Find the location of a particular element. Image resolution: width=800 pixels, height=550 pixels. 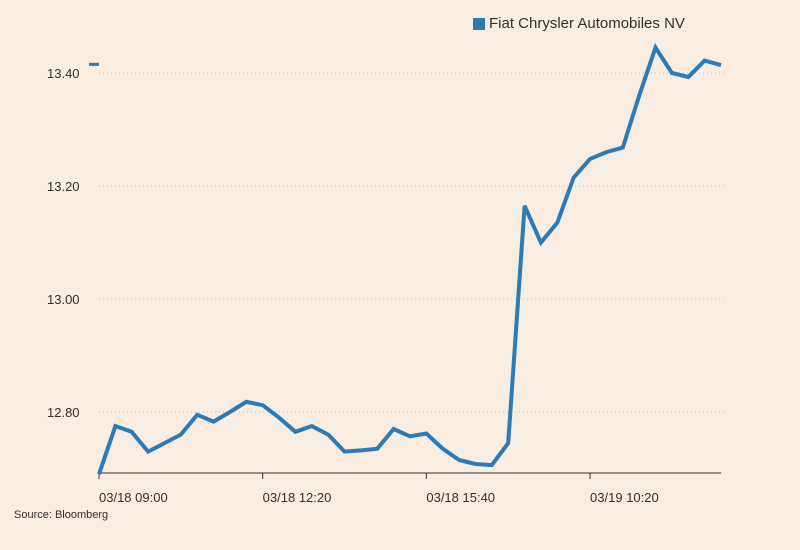

x-tick-label: 03/18 15:40 is located at coordinates (460, 497).